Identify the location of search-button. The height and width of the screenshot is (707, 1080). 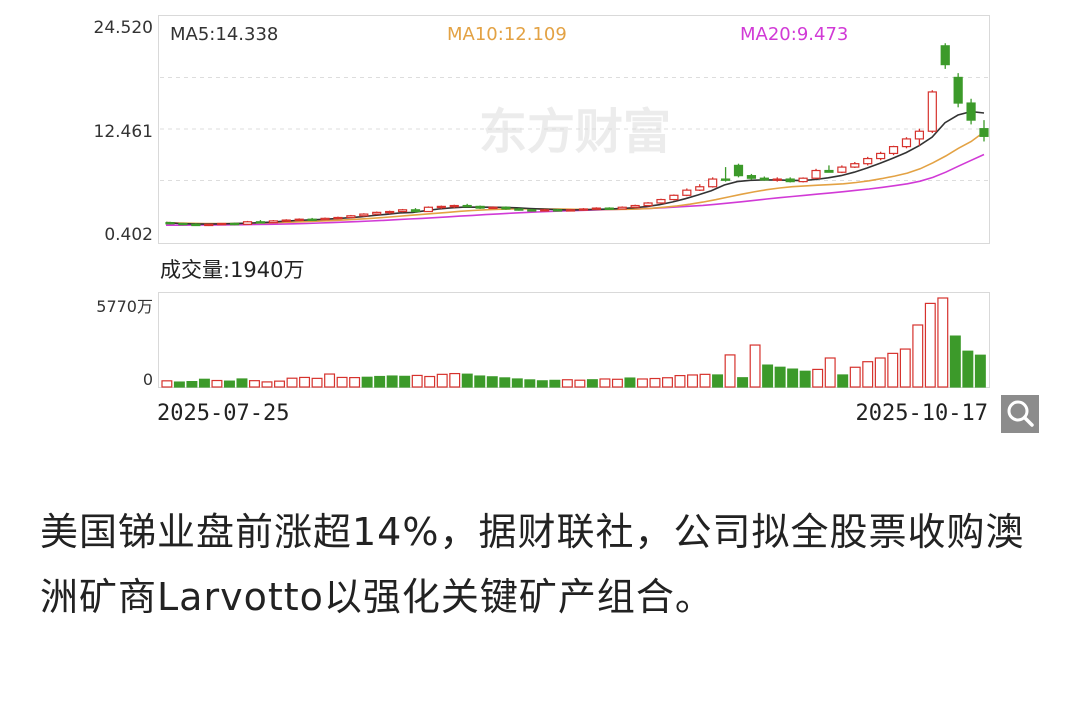
(1020, 414).